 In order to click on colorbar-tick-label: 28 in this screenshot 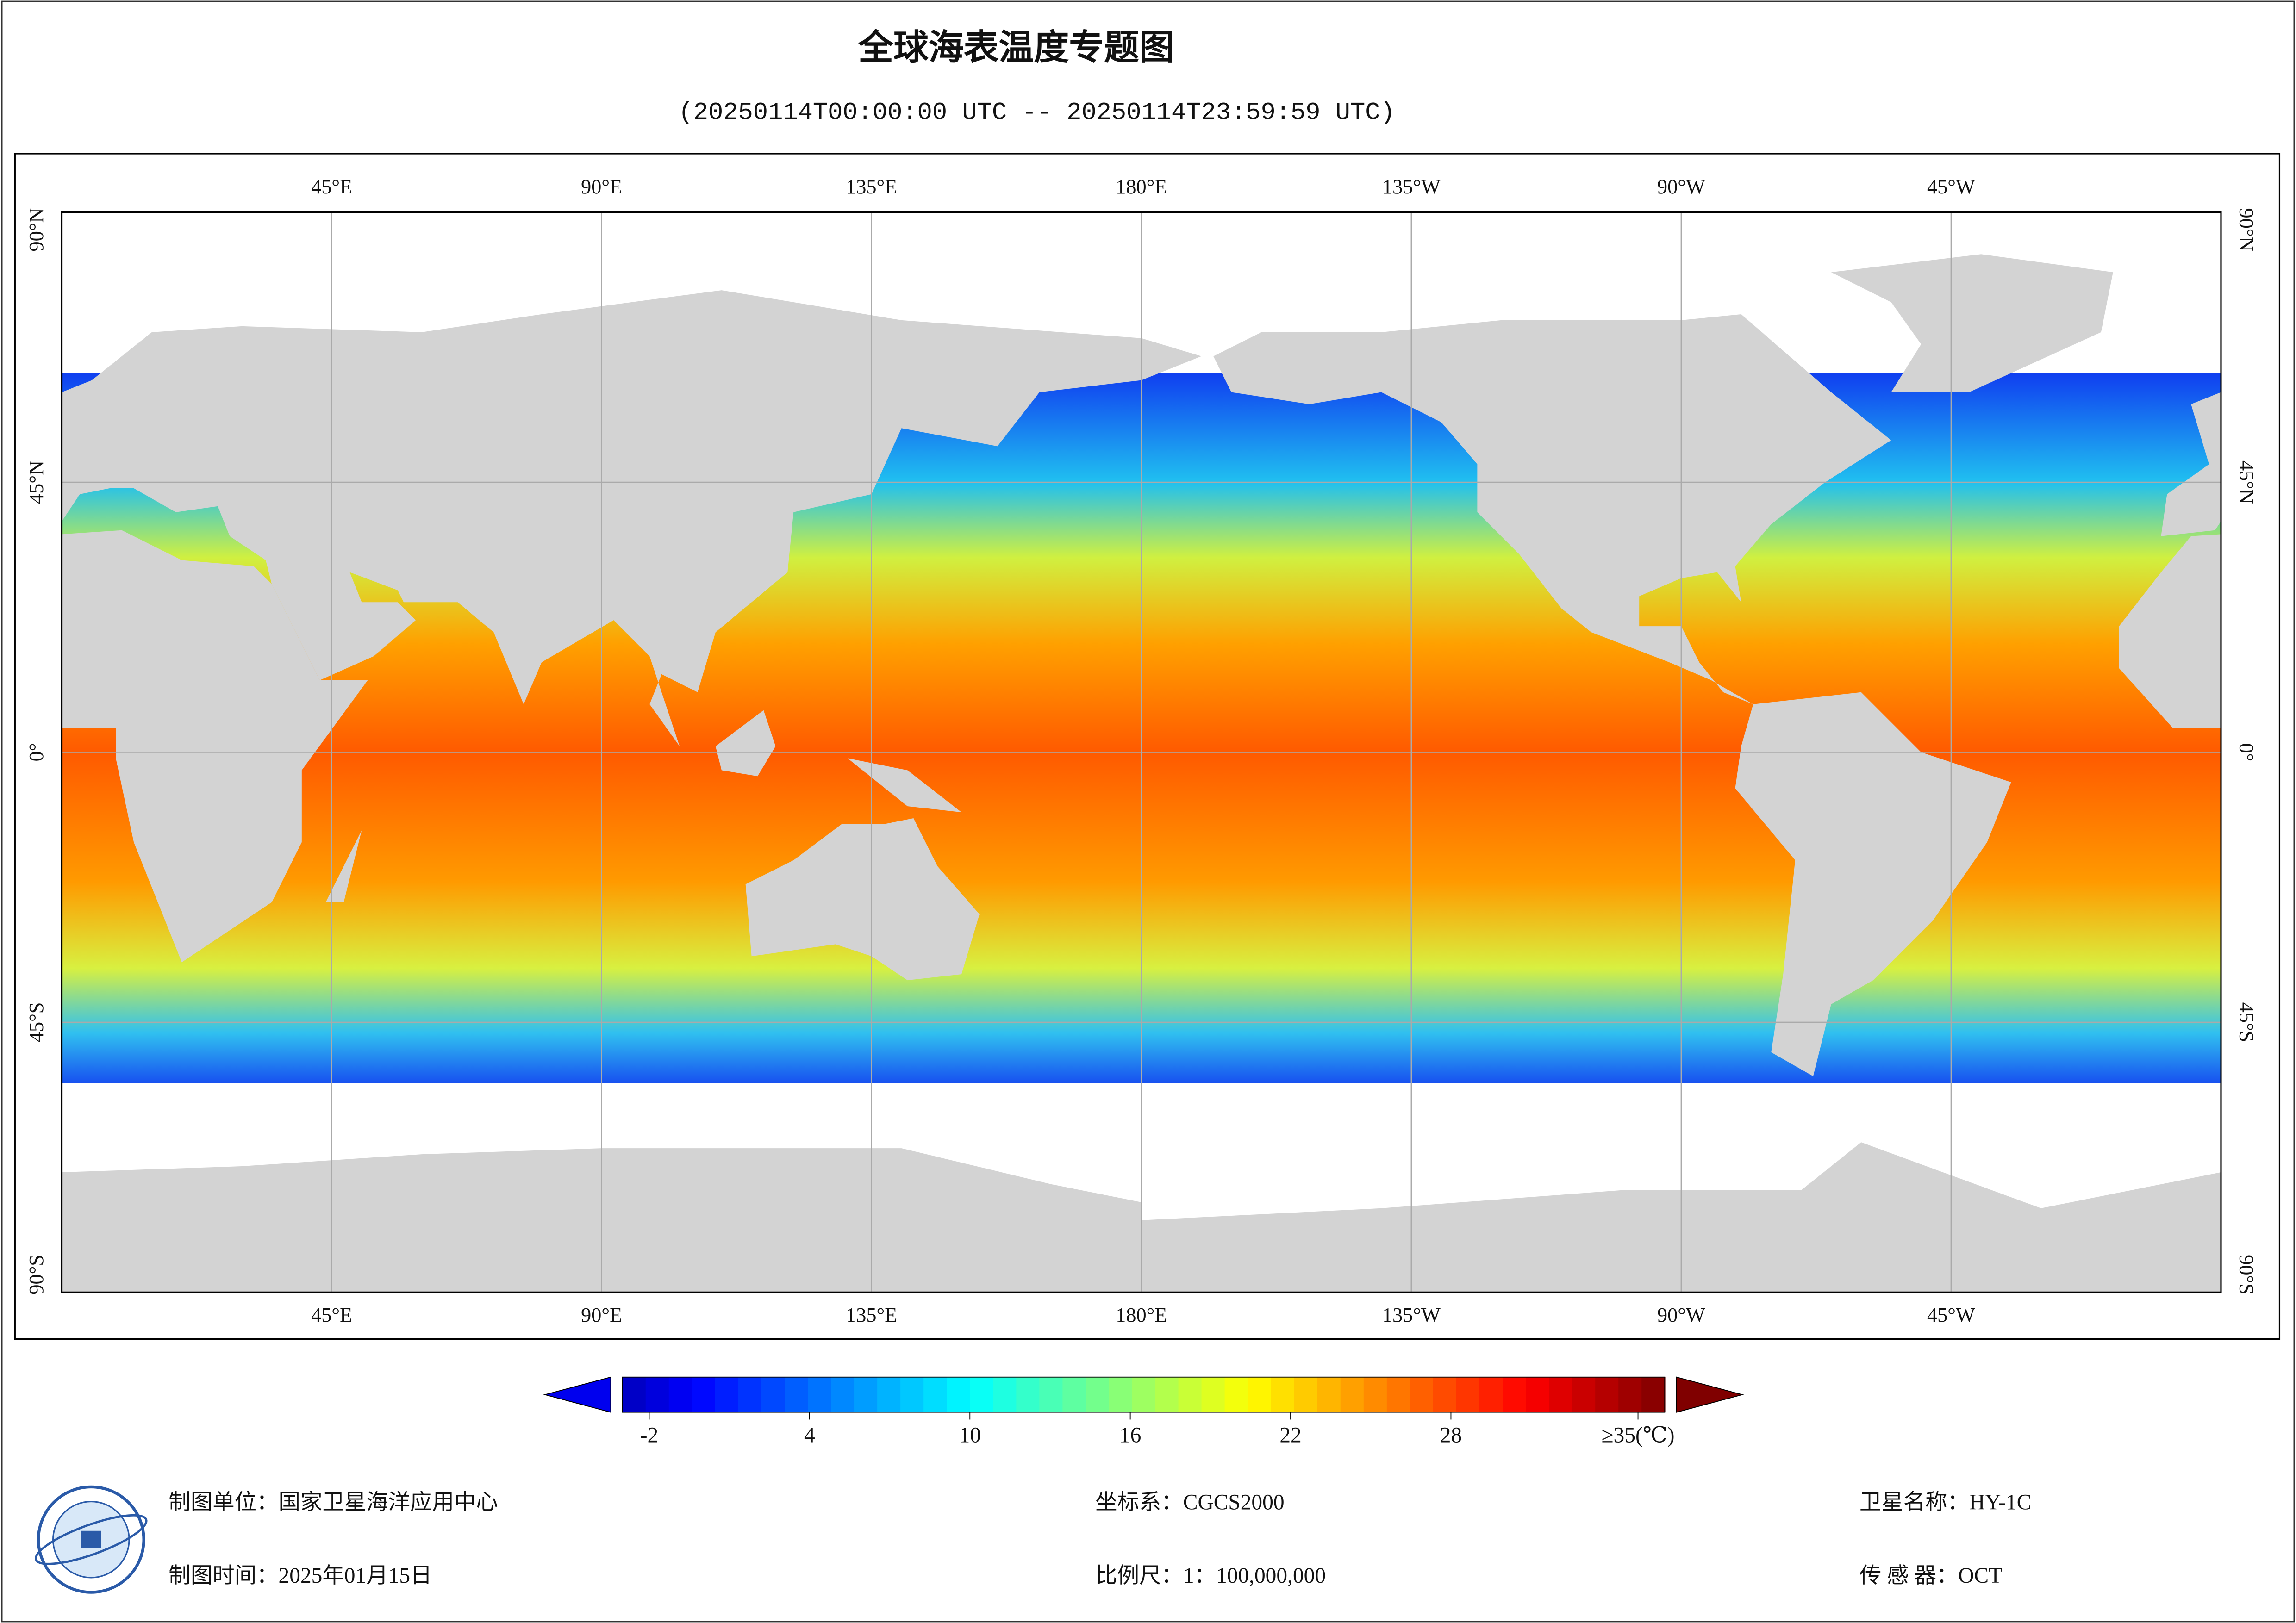, I will do `click(1451, 1435)`.